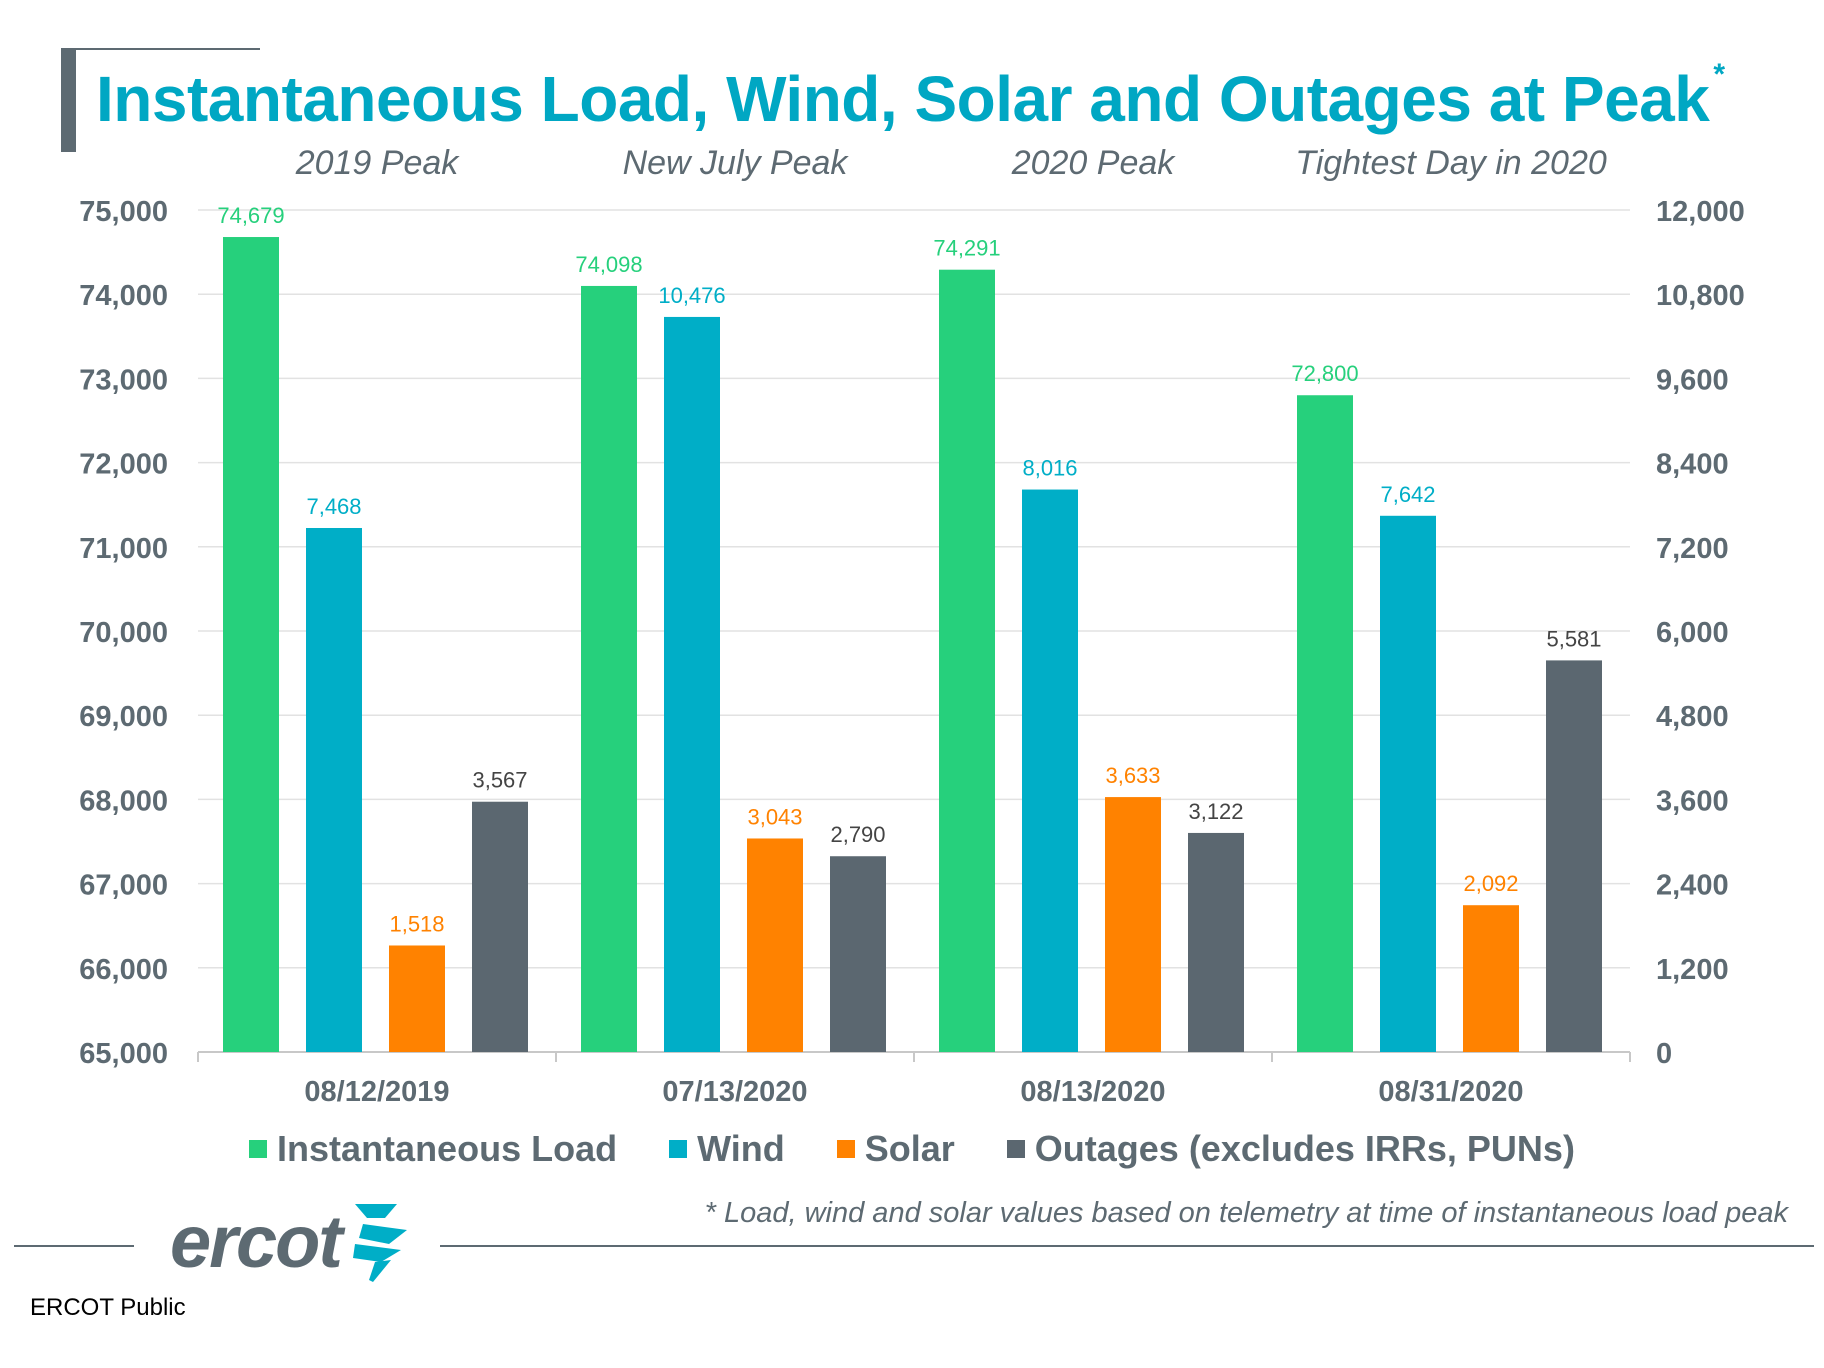  Describe the element at coordinates (1015, 1149) in the screenshot. I see `legend-swatch-outages` at that location.